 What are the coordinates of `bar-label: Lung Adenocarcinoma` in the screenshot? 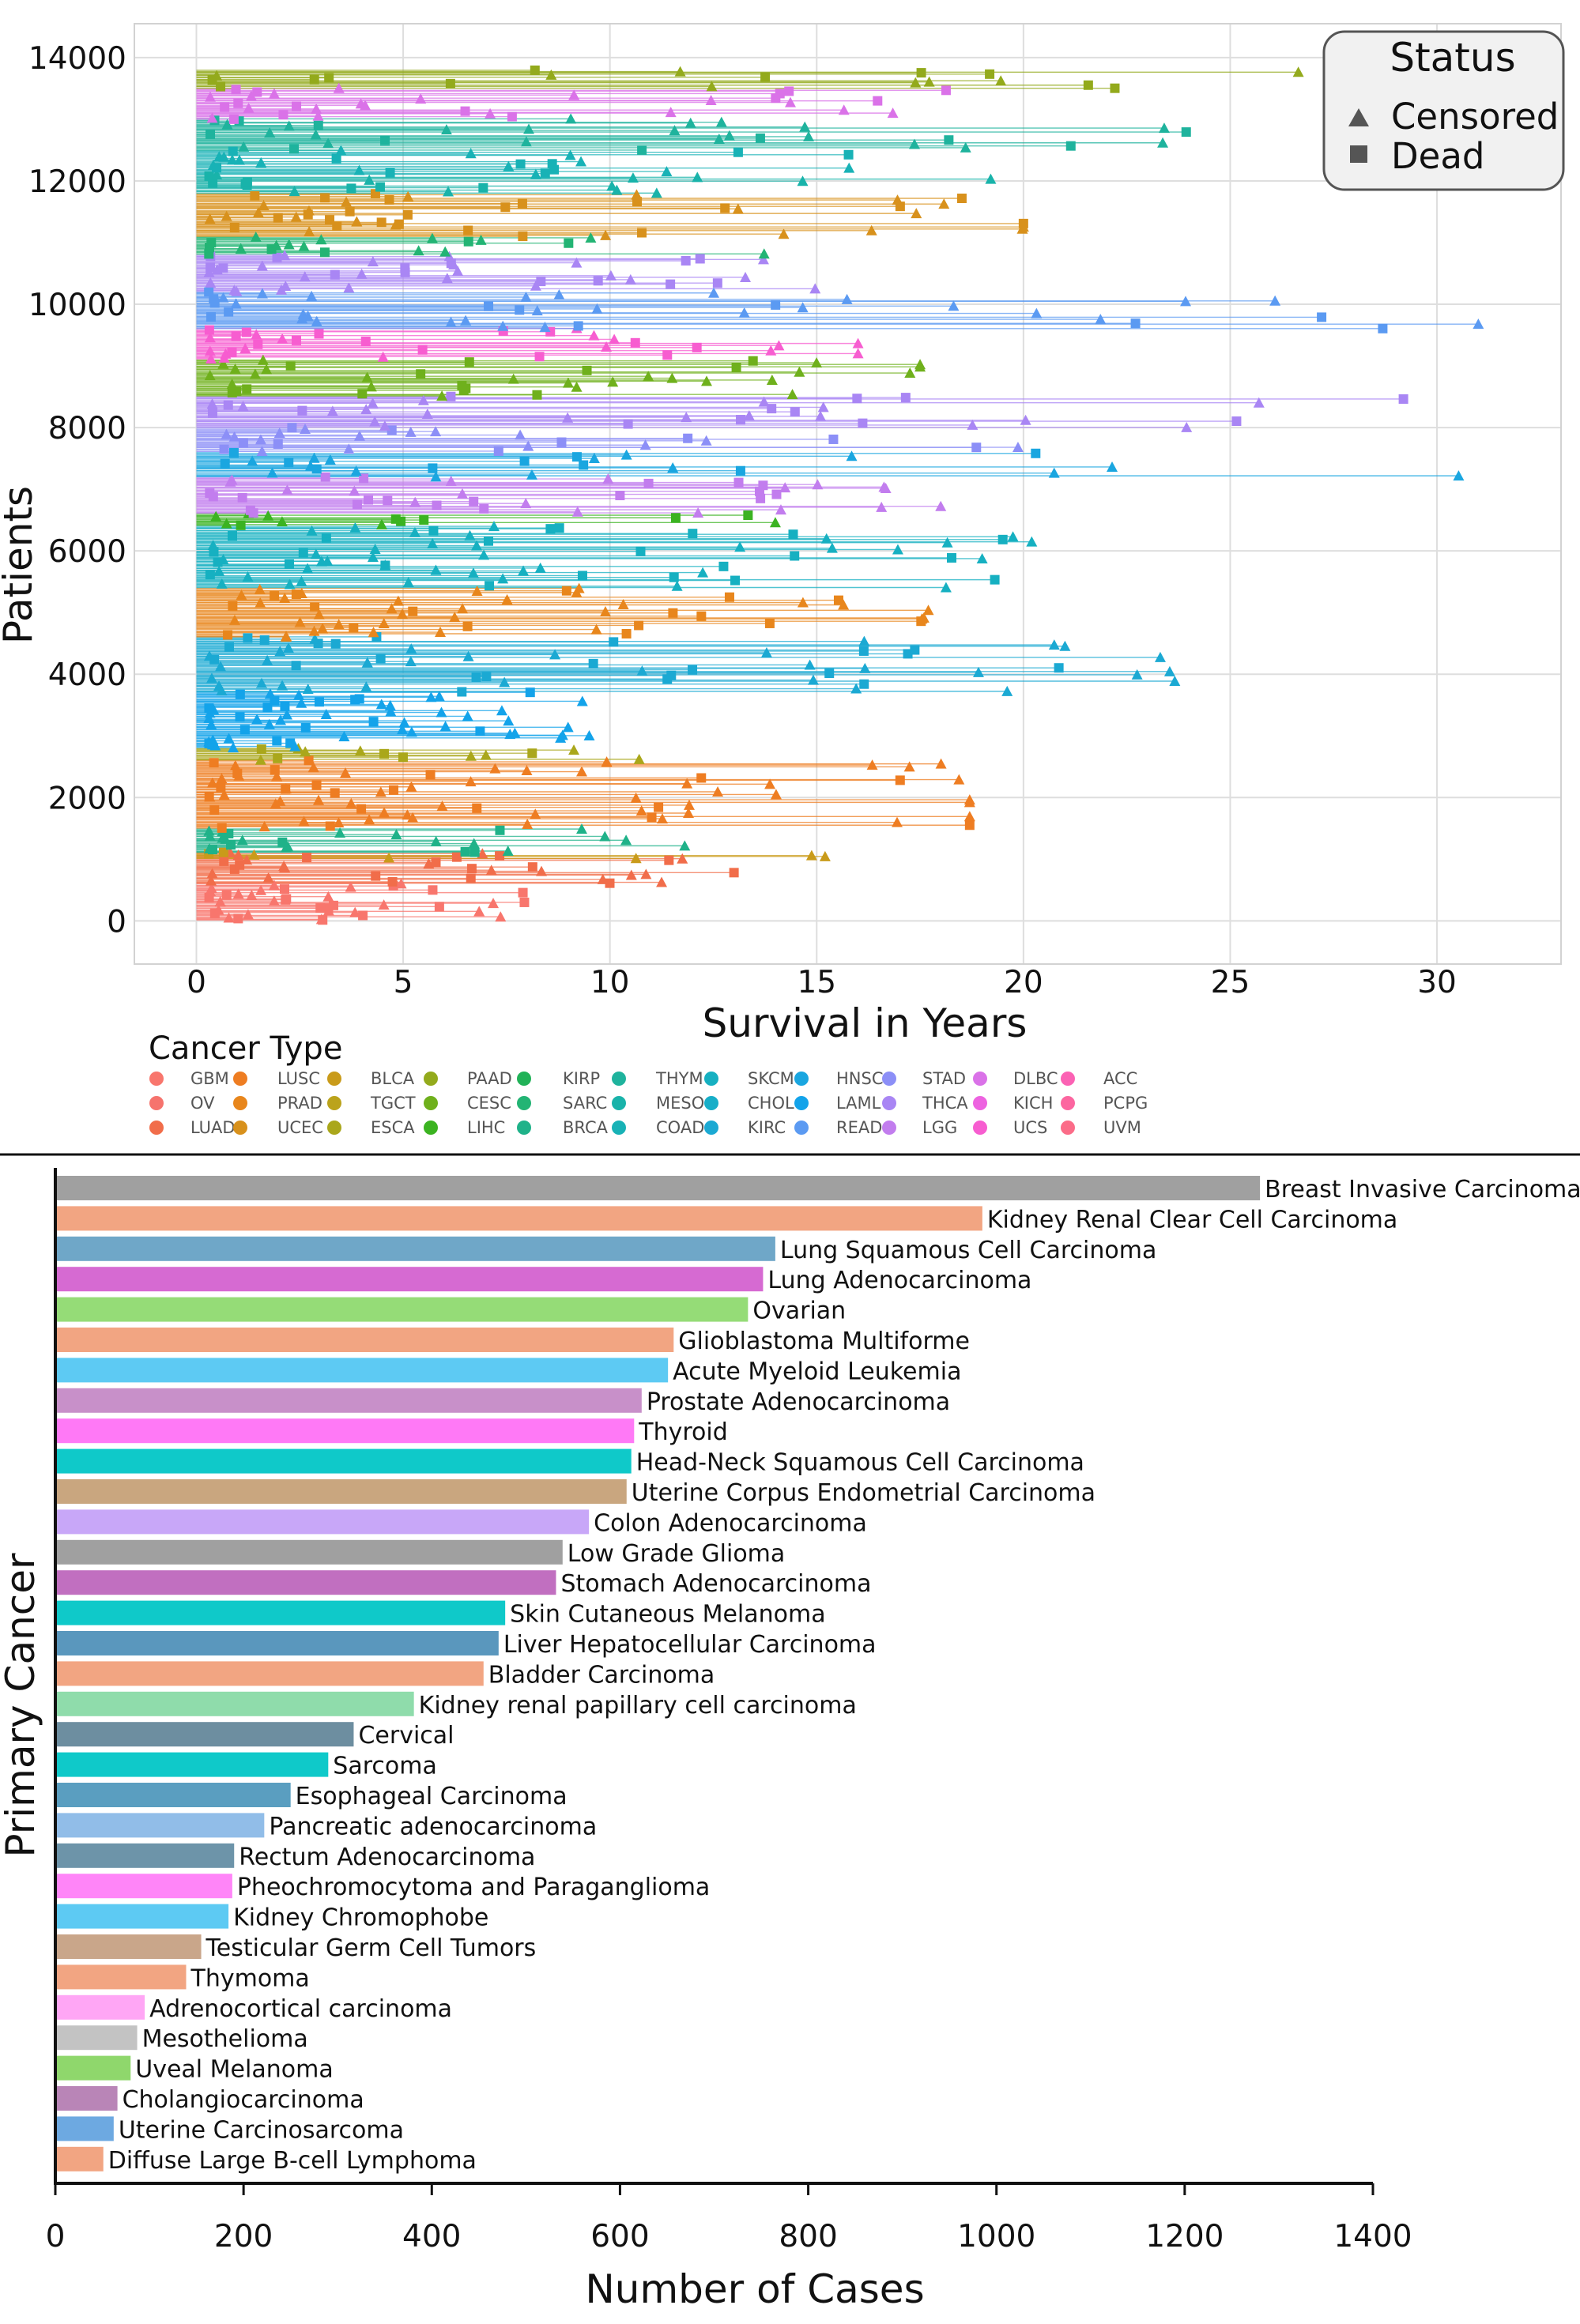 It's located at (899, 1280).